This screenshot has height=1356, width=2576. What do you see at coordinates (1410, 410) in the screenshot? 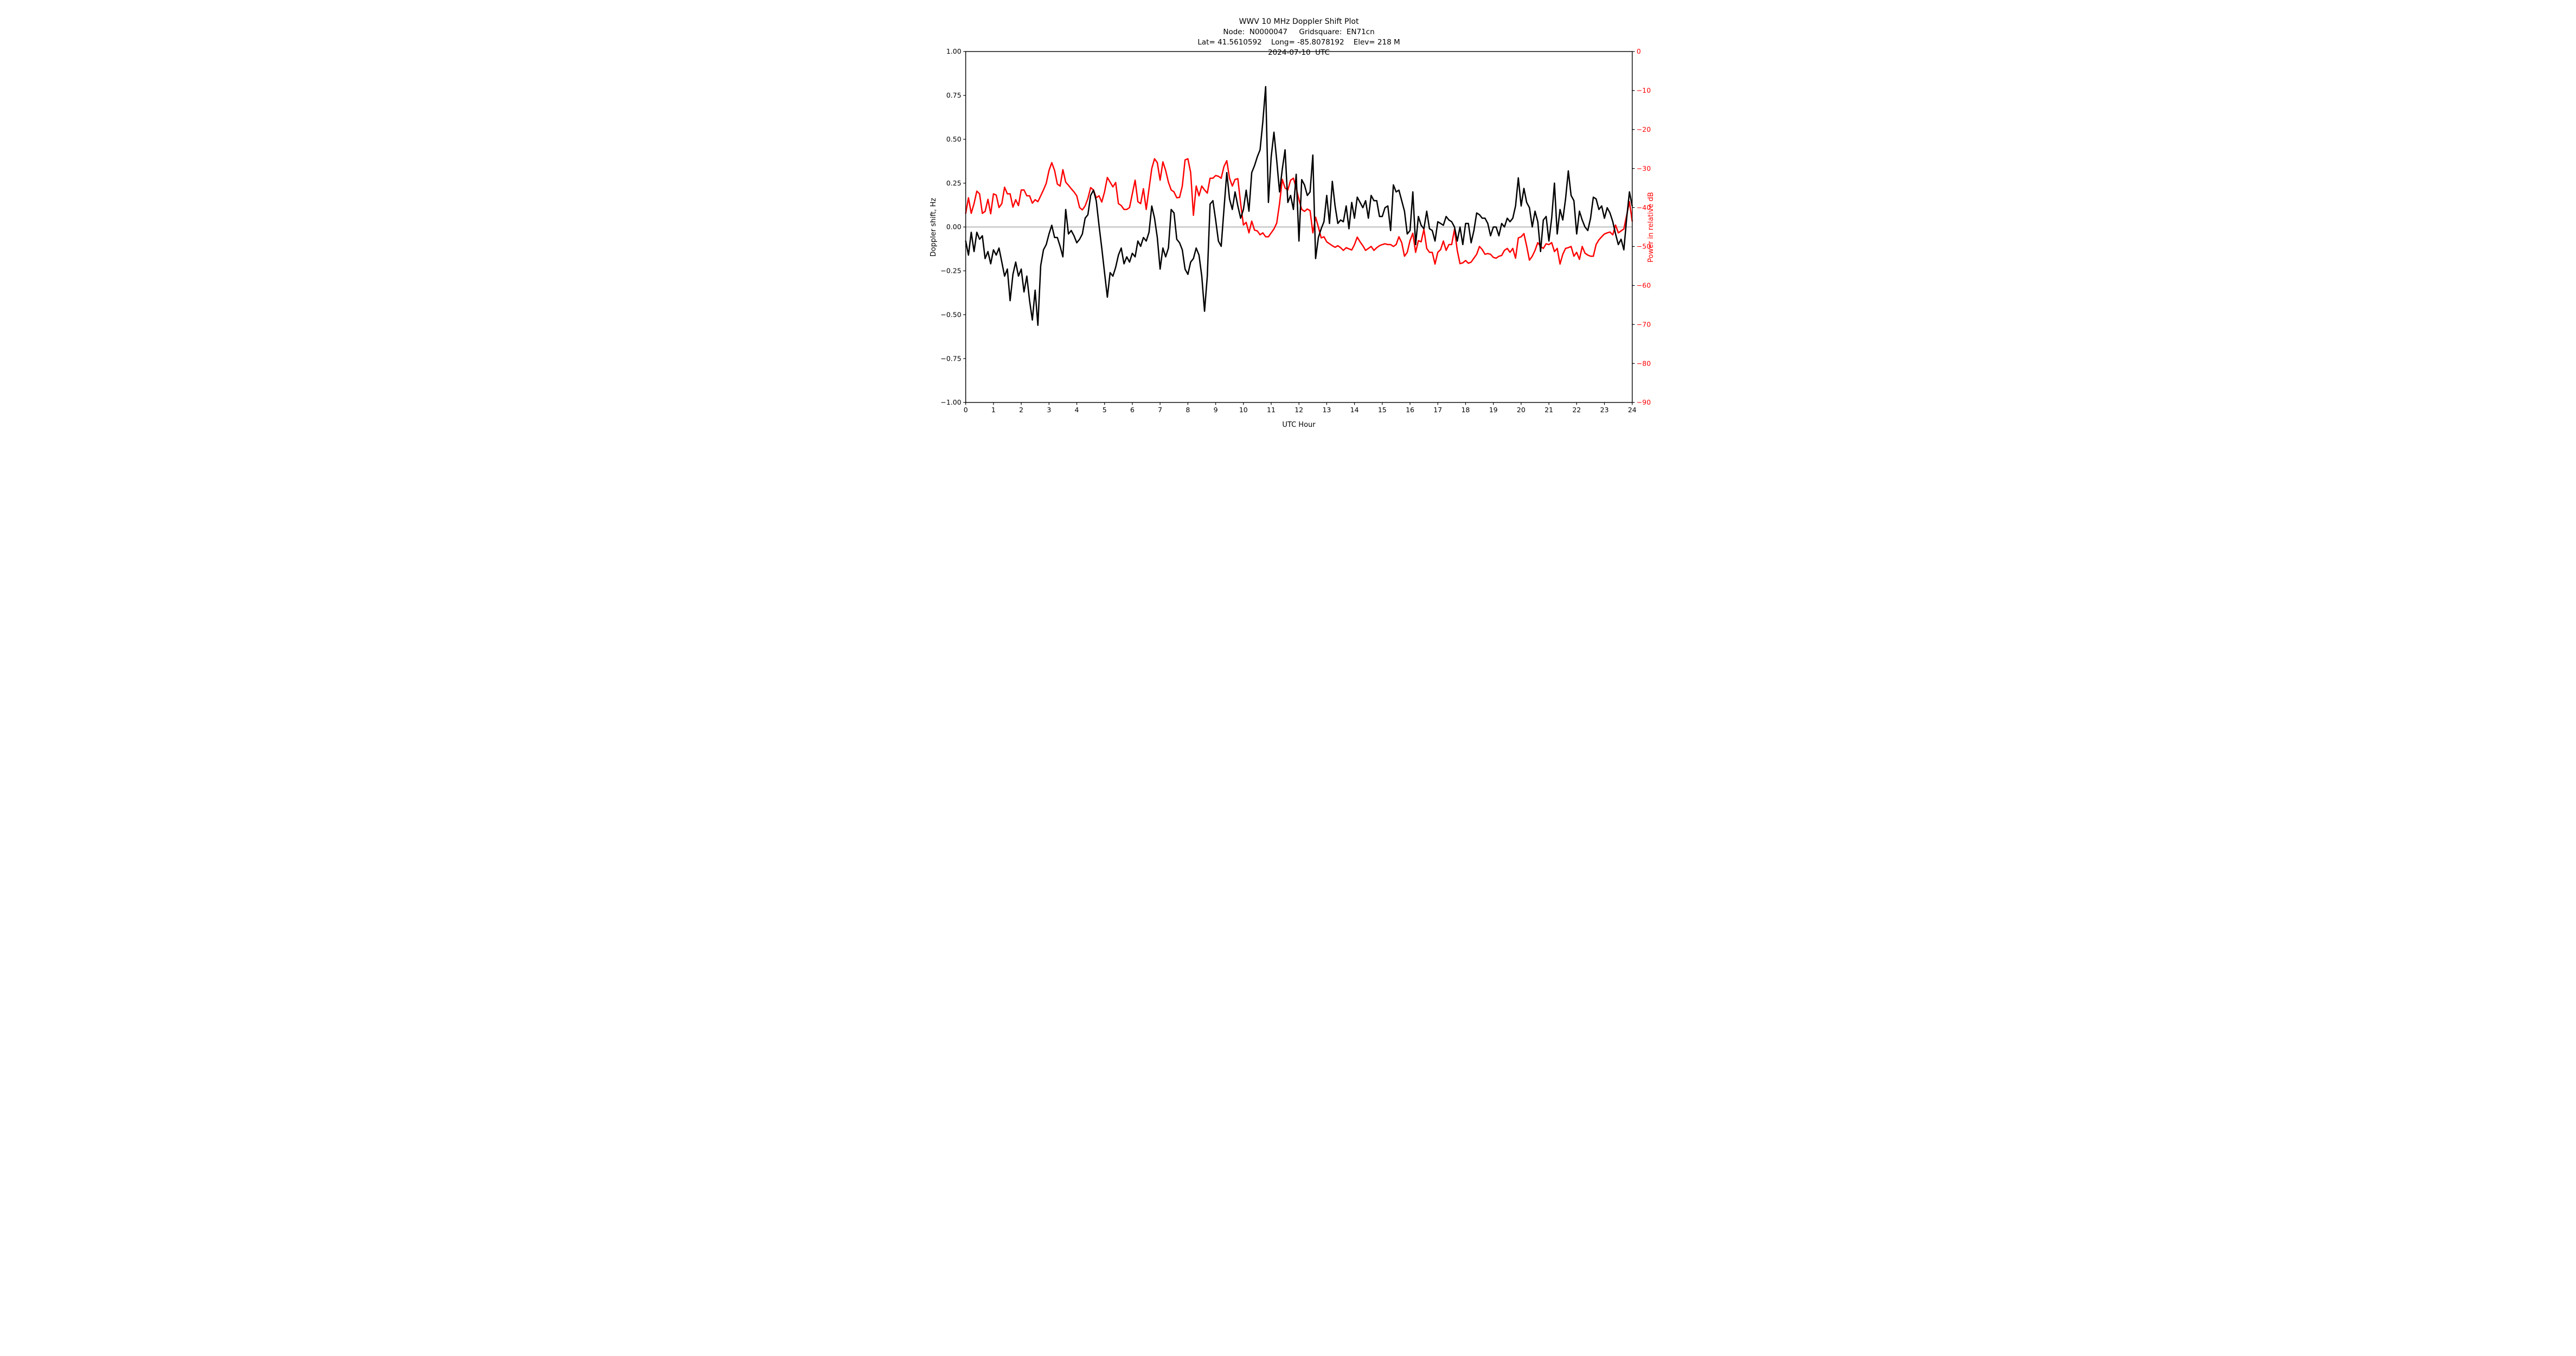
I see `x-tick-label: 16` at bounding box center [1410, 410].